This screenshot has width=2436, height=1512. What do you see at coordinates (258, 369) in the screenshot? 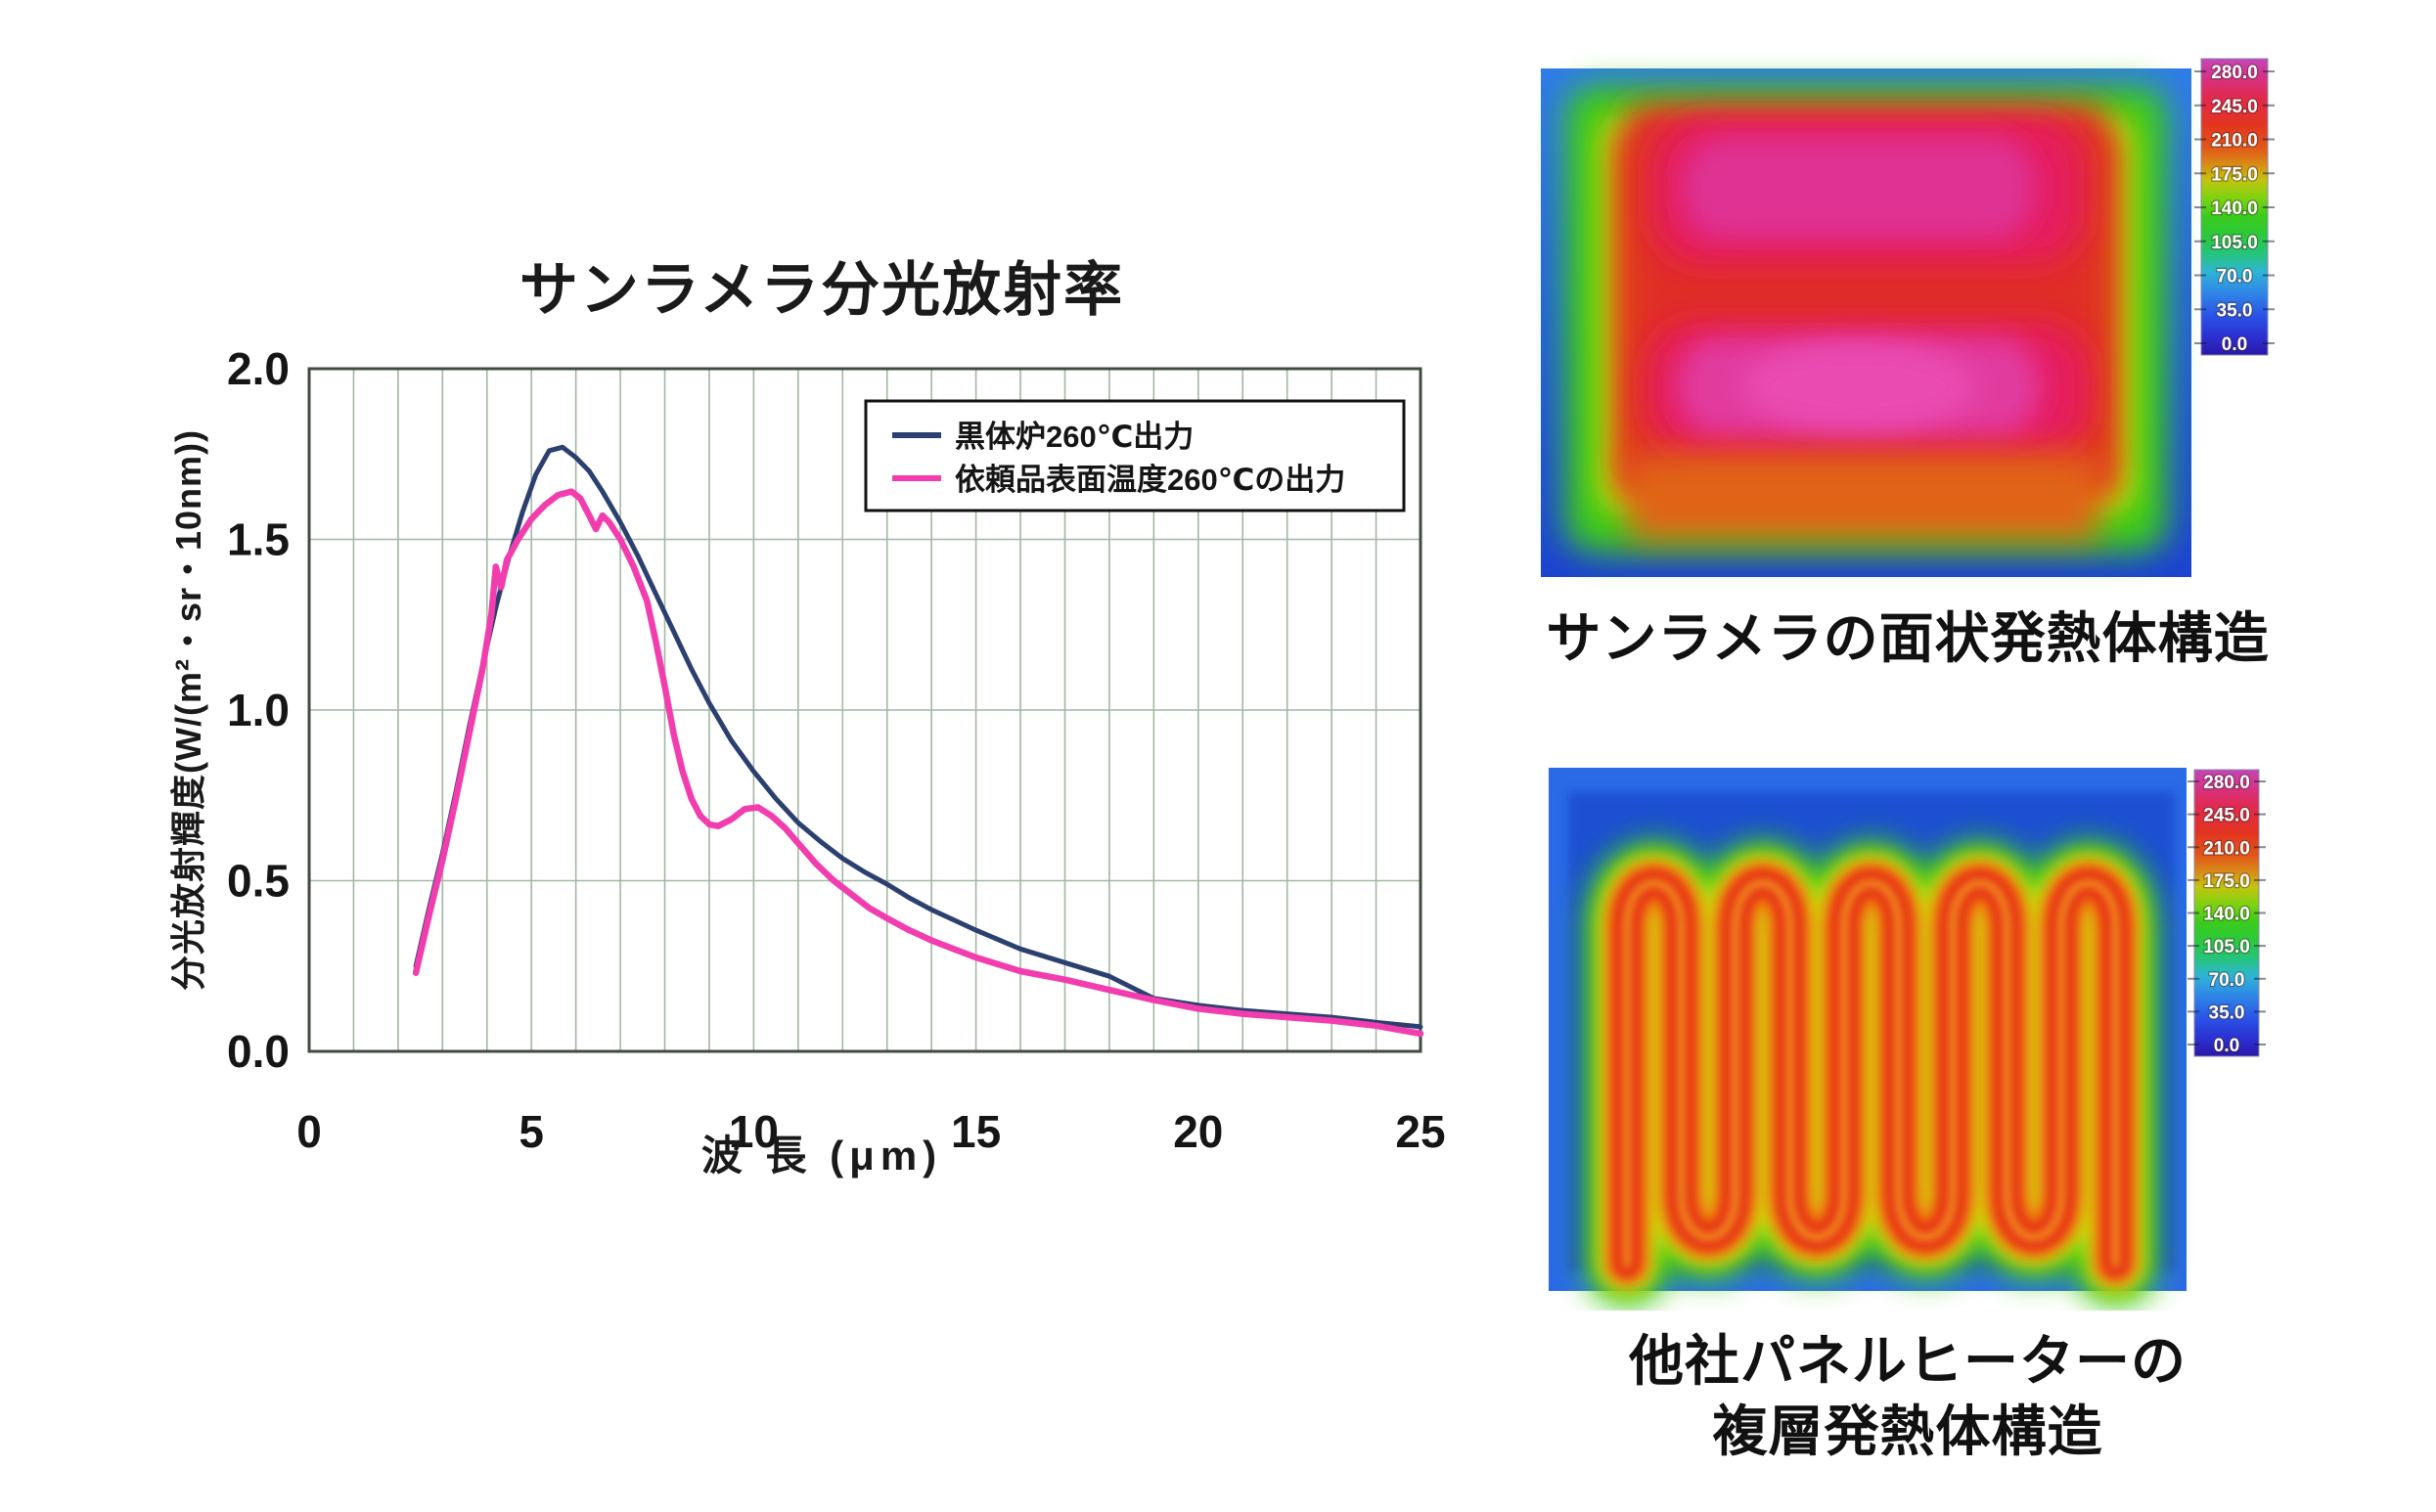
I see `y-tick-label: 2.0` at bounding box center [258, 369].